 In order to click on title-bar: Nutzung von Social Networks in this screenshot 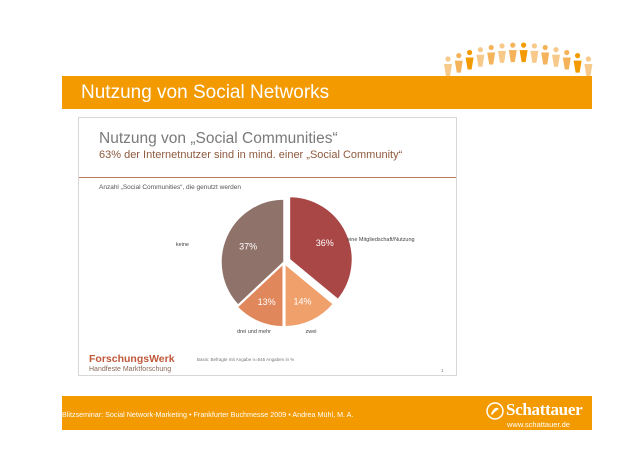, I will do `click(327, 92)`.